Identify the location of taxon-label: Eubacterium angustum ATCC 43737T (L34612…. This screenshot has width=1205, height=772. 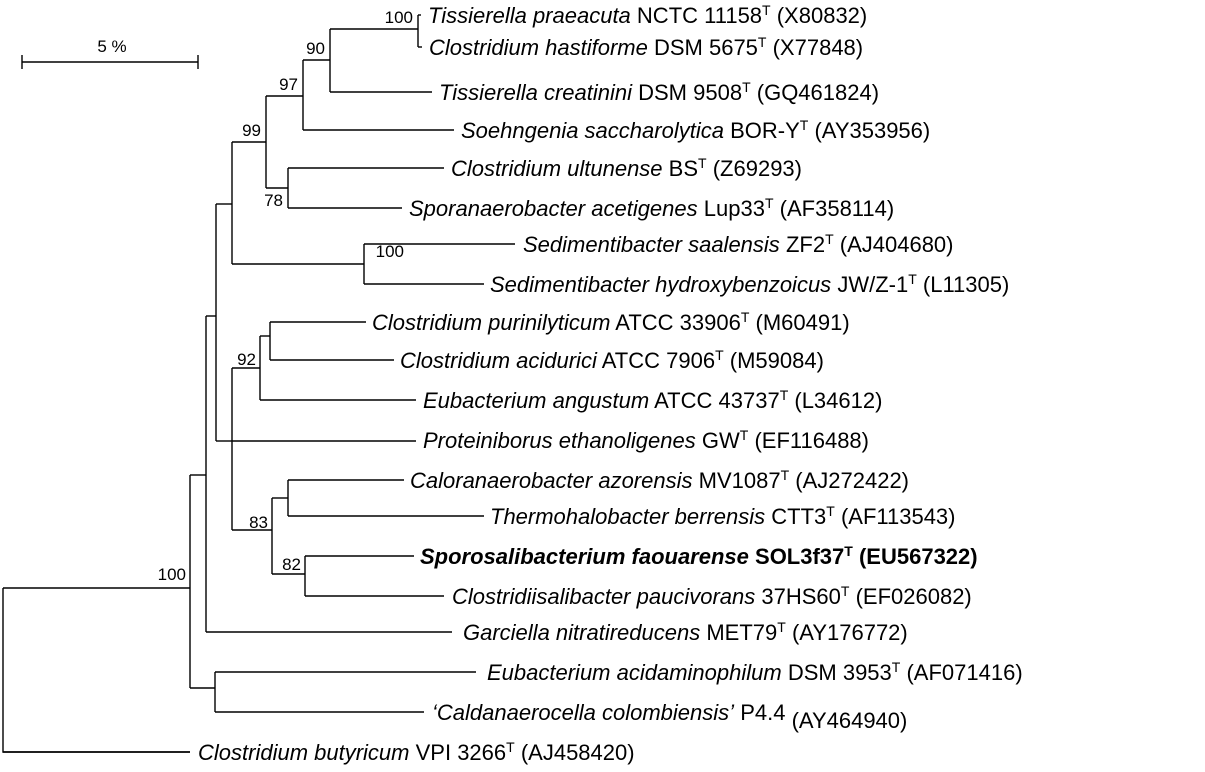
(652, 400).